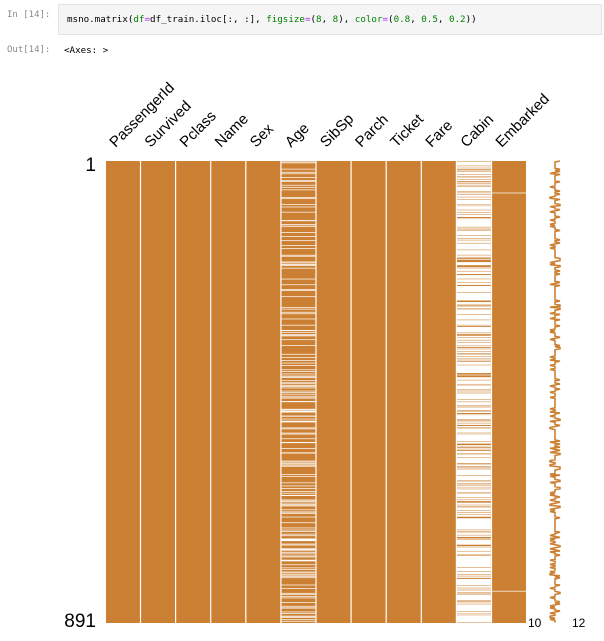 This screenshot has width=604, height=641. Describe the element at coordinates (407, 130) in the screenshot. I see `column-label-ticket: Ticket` at that location.